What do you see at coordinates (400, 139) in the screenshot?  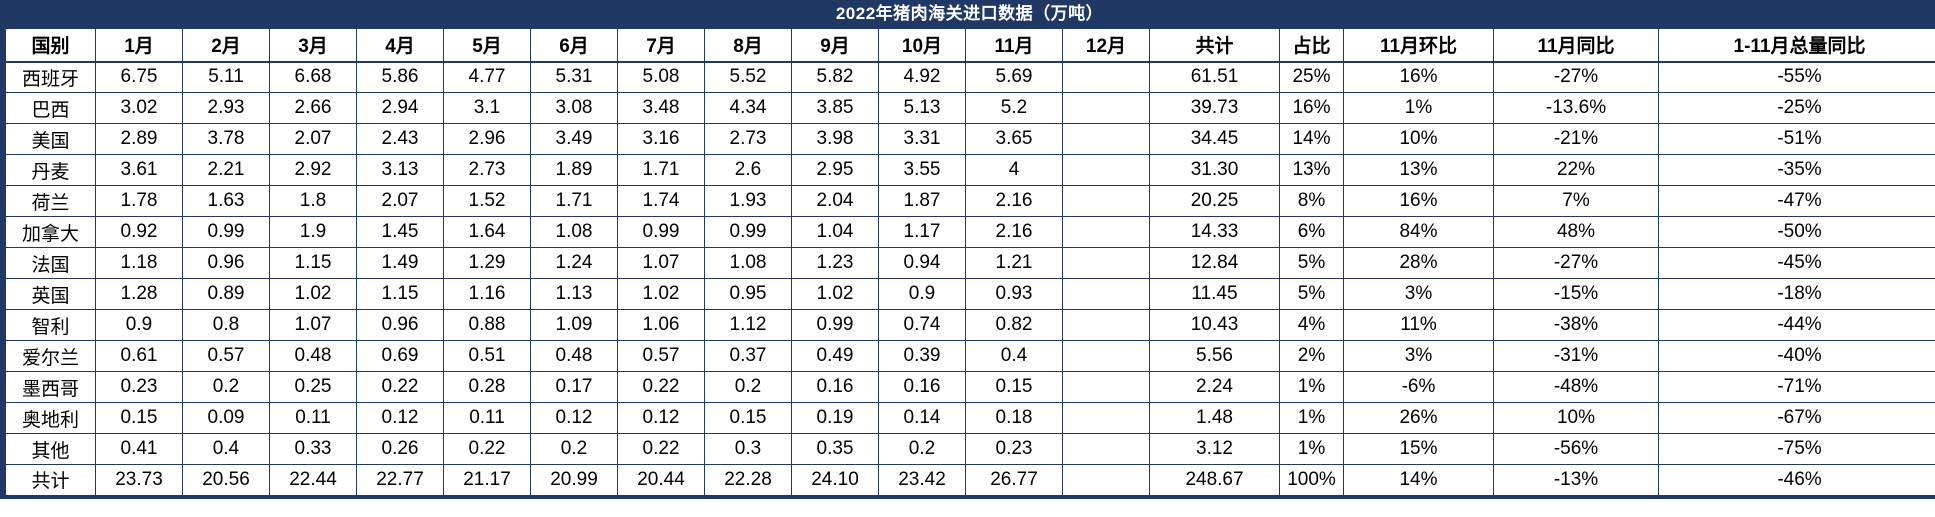 I see `data-cell: 2.43` at bounding box center [400, 139].